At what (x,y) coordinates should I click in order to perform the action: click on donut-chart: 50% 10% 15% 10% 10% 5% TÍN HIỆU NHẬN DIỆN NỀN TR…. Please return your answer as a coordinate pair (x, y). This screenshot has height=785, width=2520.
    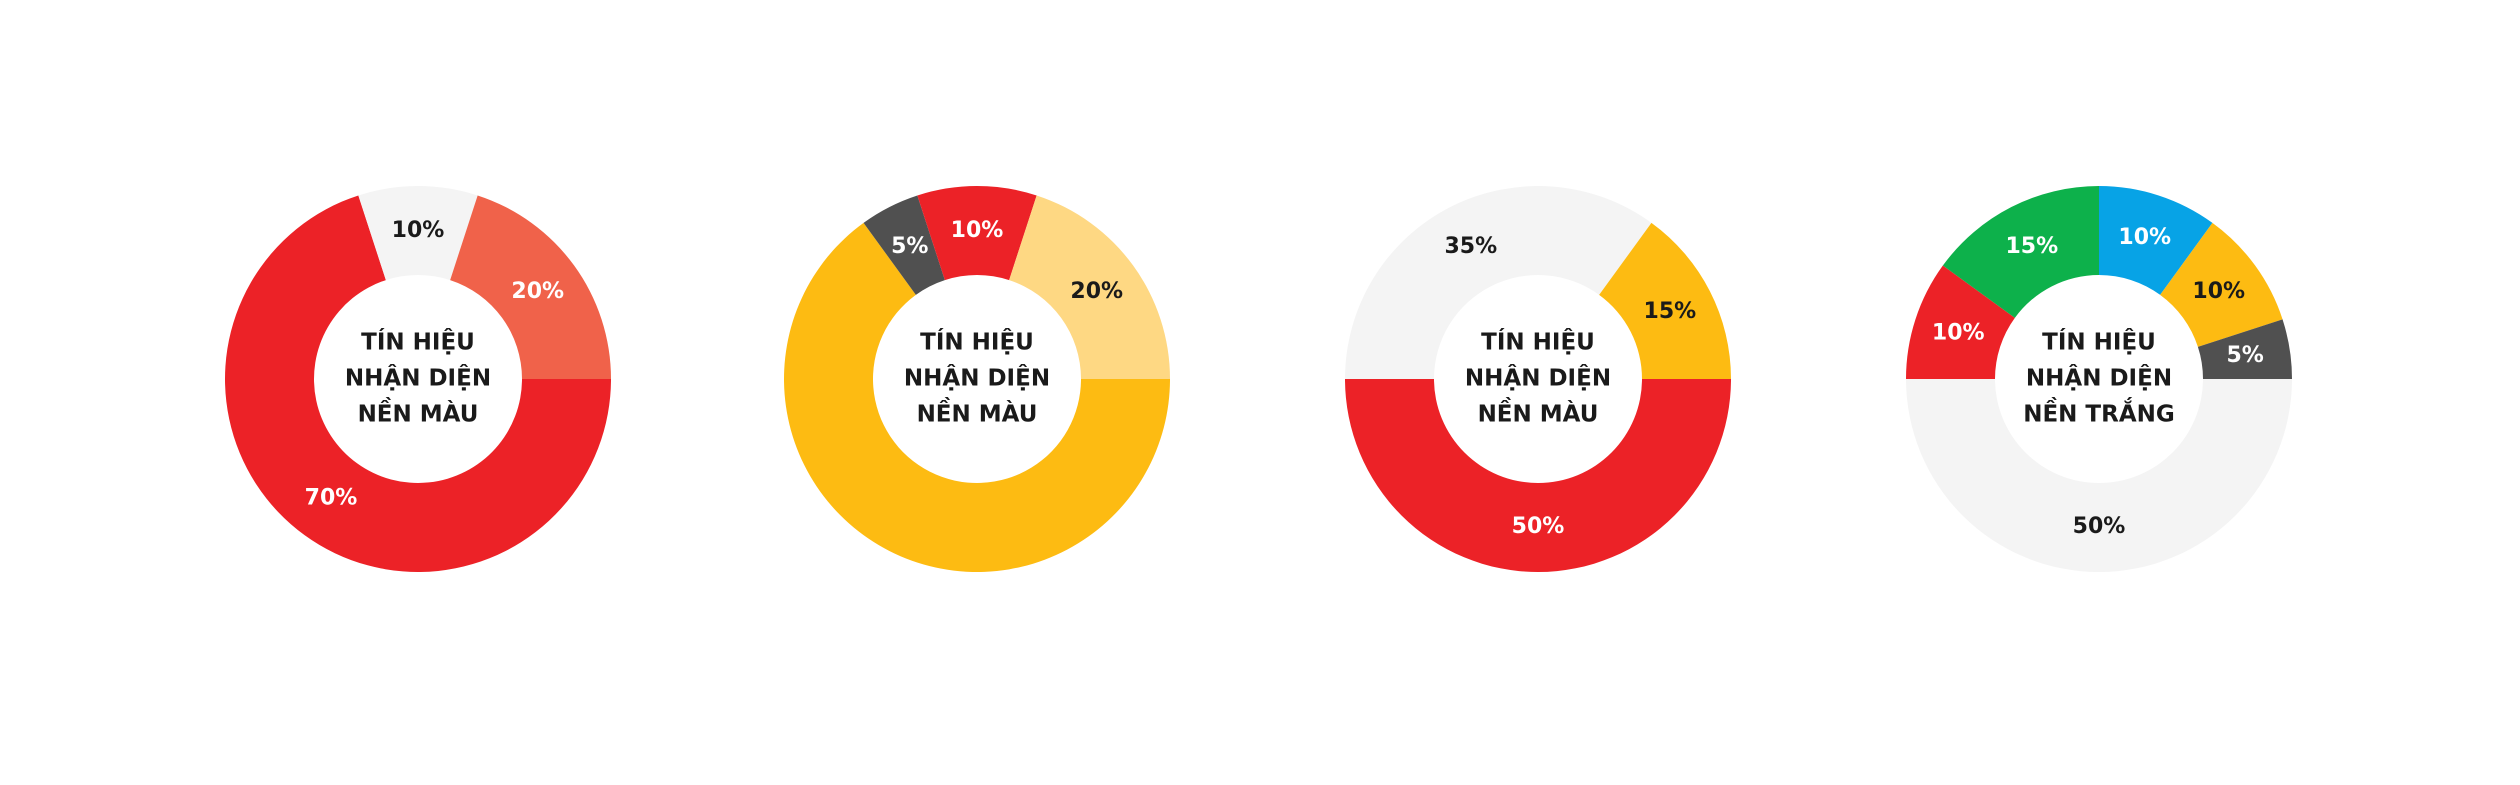
    Looking at the image, I should click on (2099, 379).